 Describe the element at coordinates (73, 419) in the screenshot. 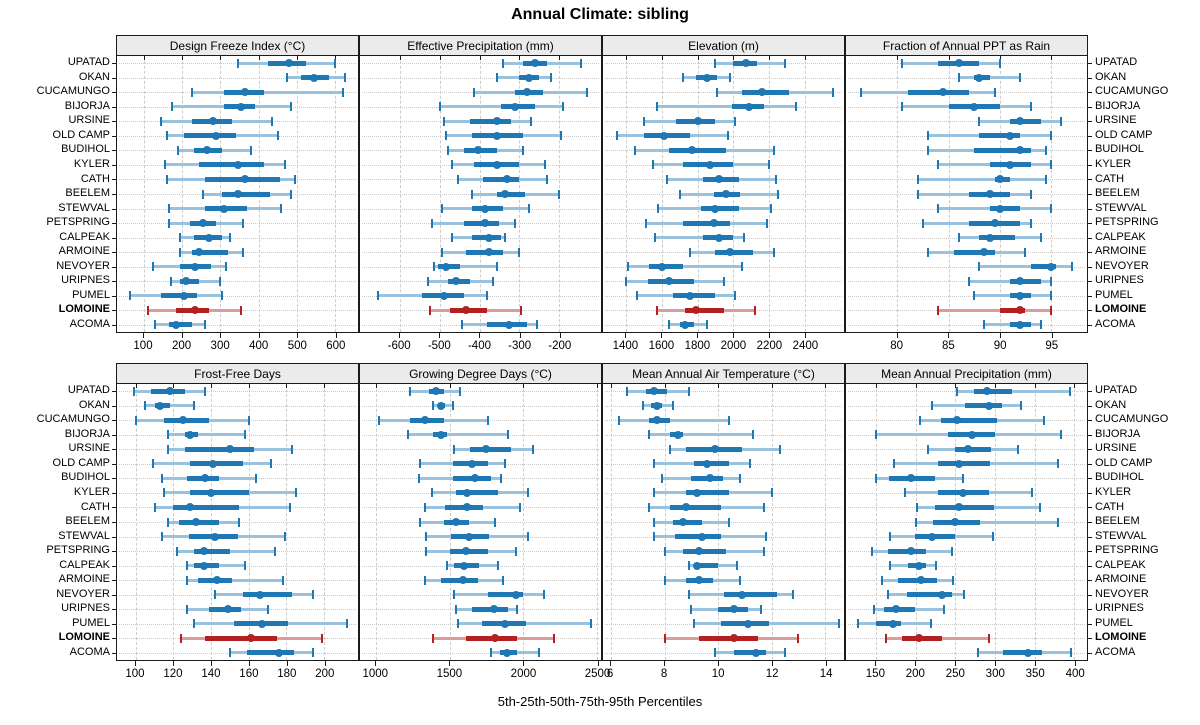

I see `station-label: CUCAMUNGO` at that location.